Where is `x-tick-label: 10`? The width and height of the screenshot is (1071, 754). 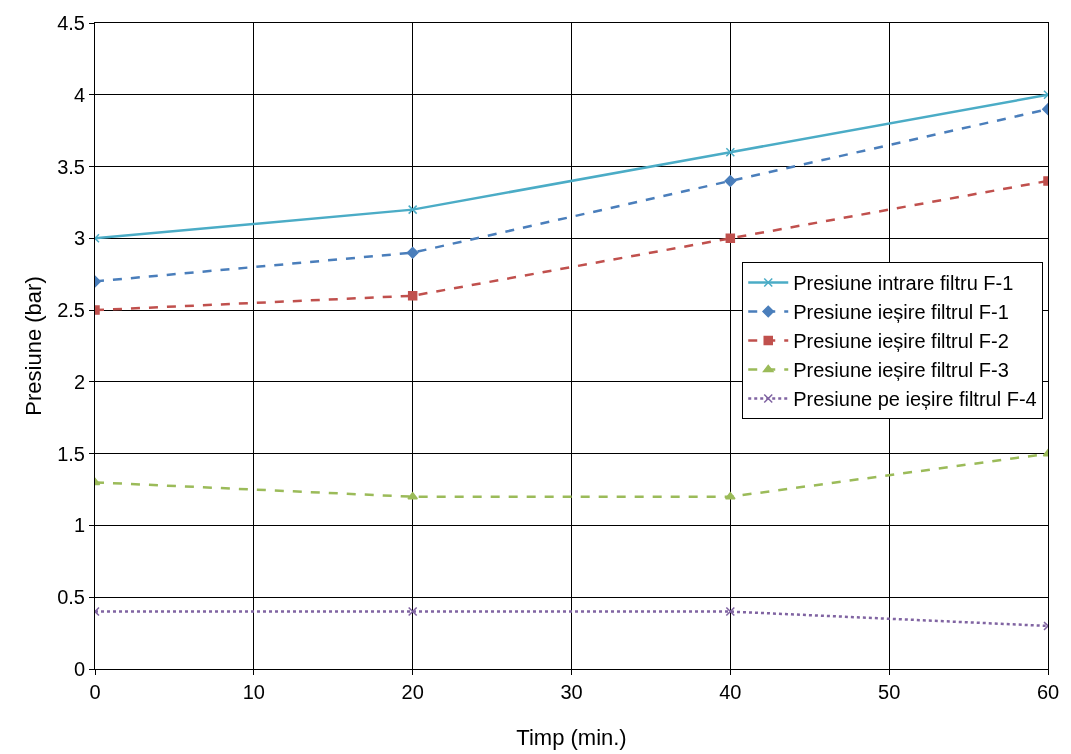
x-tick-label: 10 is located at coordinates (253, 692).